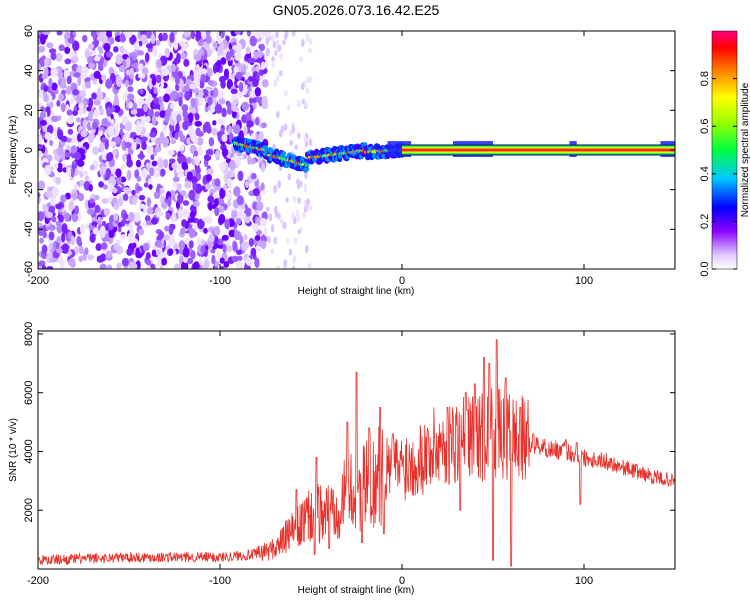 Image resolution: width=750 pixels, height=600 pixels. I want to click on x-tick-label: -200, so click(38, 281).